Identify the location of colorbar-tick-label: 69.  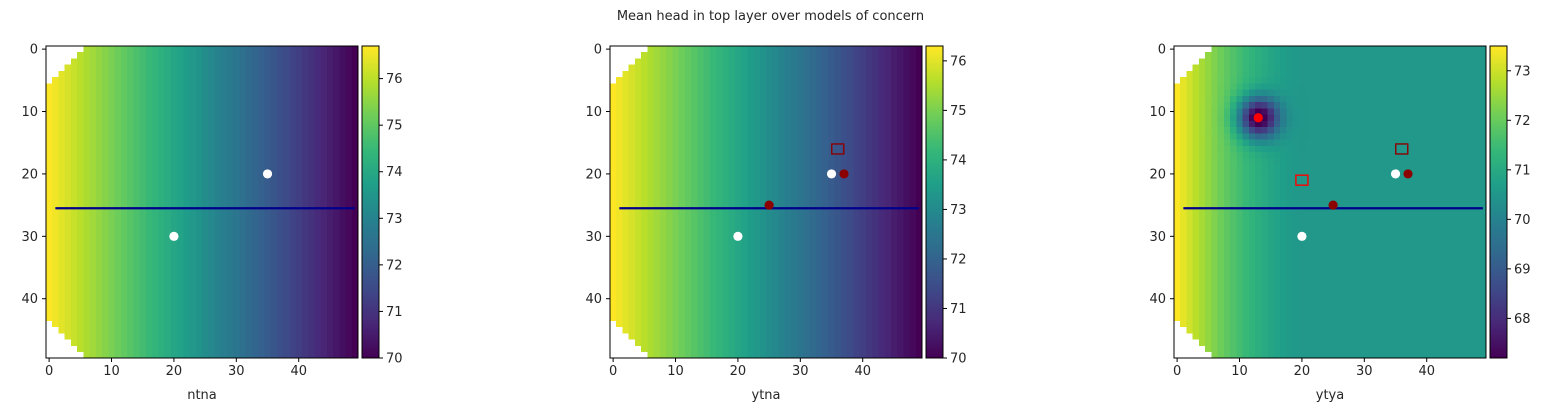
(1522, 269).